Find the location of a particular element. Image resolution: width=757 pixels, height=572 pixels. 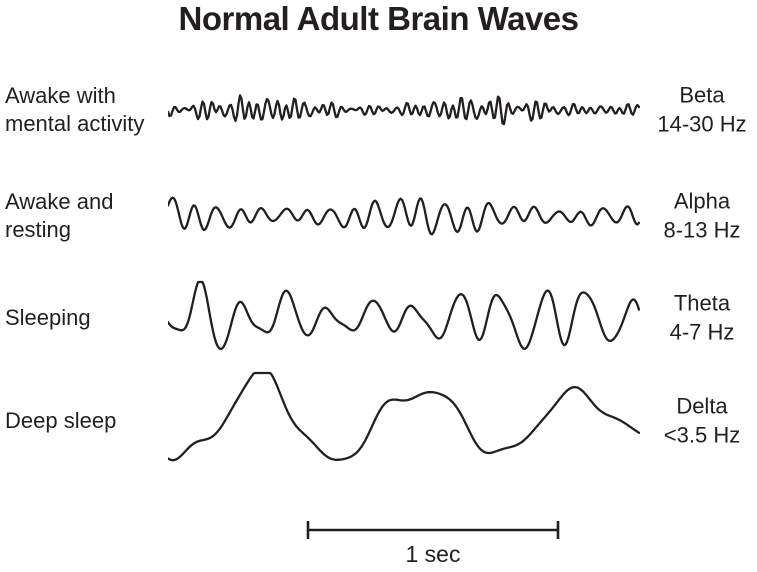

wave-name: Delta is located at coordinates (702, 406).